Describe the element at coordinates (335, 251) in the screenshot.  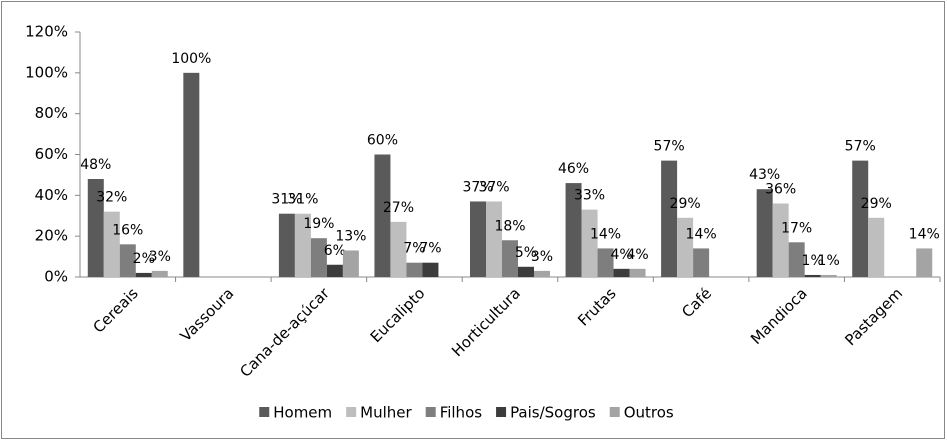
I see `value-label: 6%` at that location.